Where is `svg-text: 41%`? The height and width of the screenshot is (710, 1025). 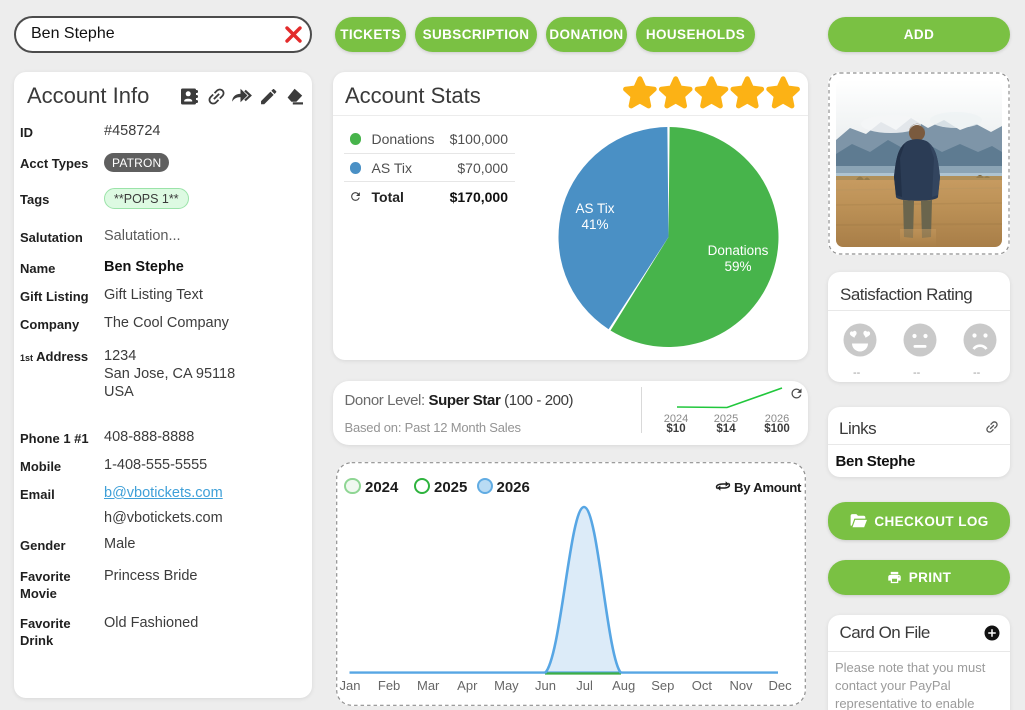 svg-text: 41% is located at coordinates (594, 224).